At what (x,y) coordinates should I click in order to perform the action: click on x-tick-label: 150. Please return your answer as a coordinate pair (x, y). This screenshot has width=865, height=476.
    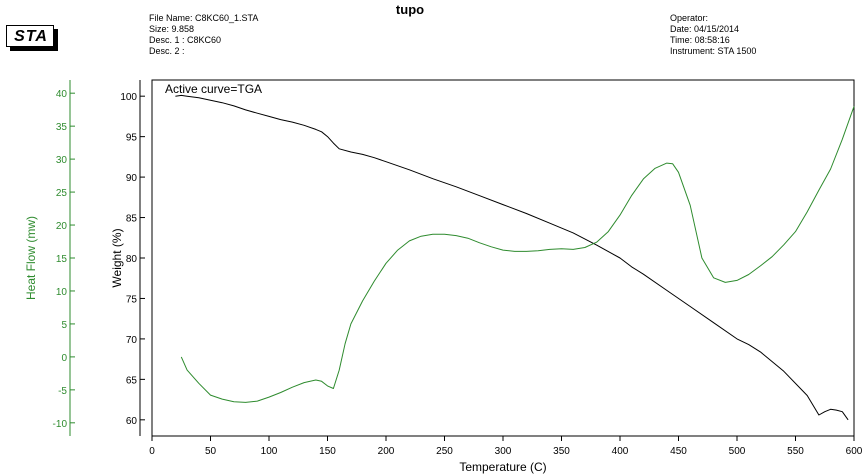
    Looking at the image, I should click on (327, 451).